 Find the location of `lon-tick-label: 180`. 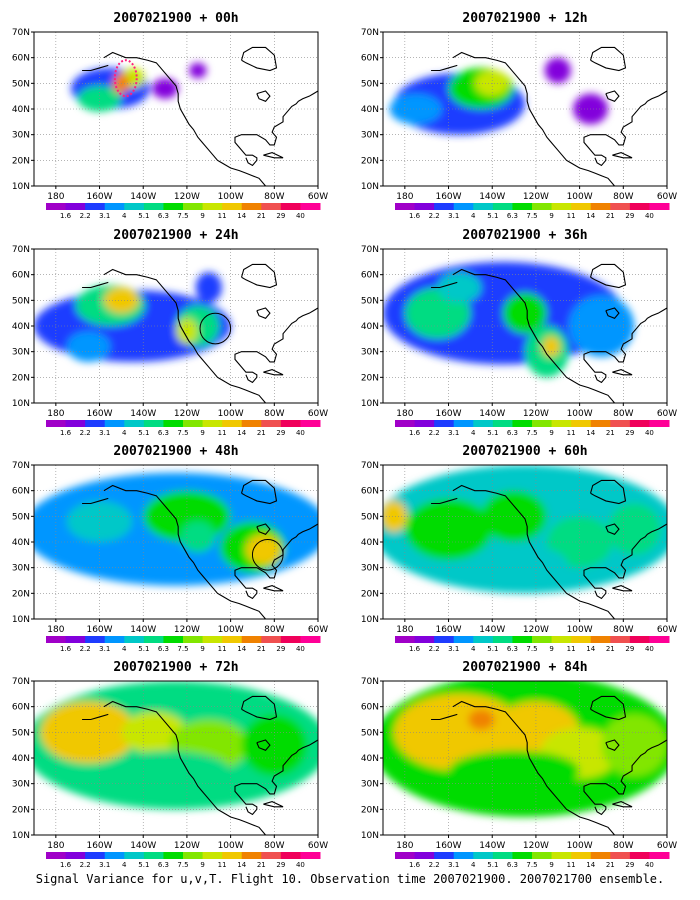

lon-tick-label: 180 is located at coordinates (55, 197).